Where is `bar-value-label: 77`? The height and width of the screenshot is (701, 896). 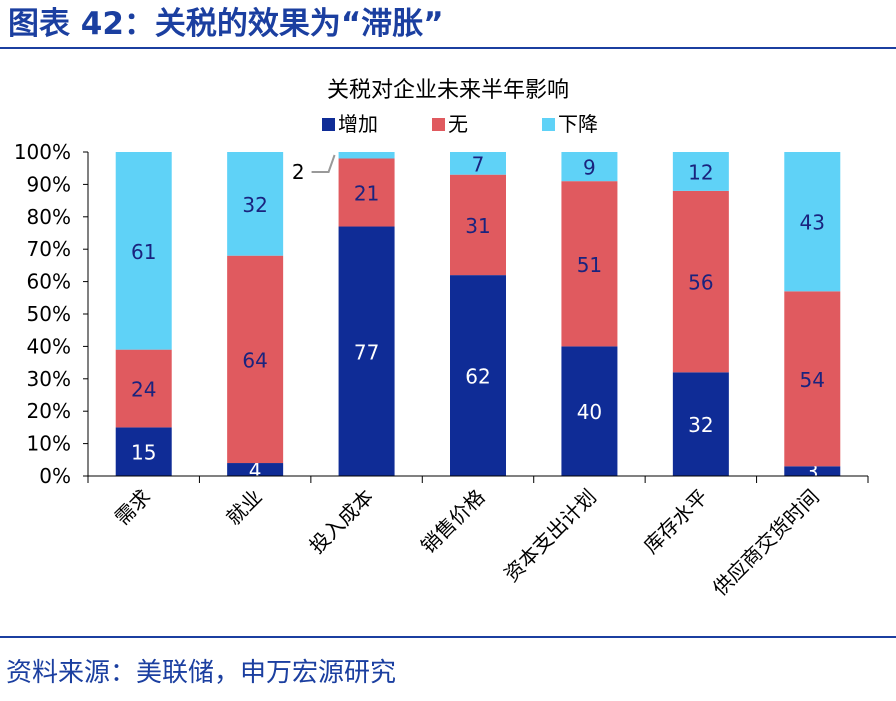
bar-value-label: 77 is located at coordinates (366, 352).